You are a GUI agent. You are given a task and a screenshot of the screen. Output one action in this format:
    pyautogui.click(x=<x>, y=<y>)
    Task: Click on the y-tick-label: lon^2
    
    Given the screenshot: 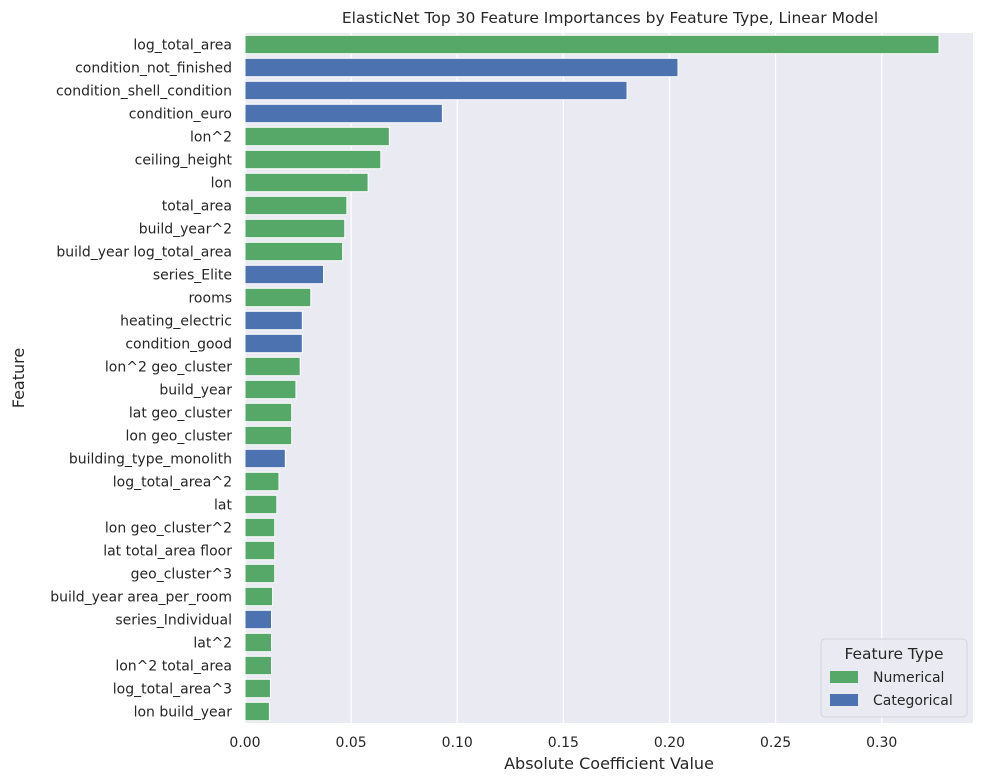 What is the action you would take?
    pyautogui.click(x=211, y=138)
    